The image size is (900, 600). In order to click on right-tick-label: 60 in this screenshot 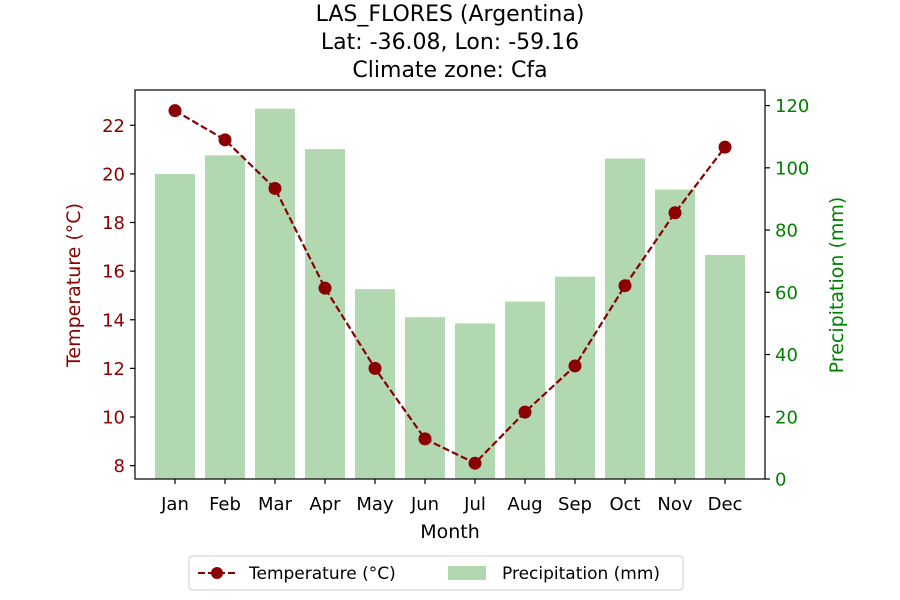, I will do `click(786, 293)`.